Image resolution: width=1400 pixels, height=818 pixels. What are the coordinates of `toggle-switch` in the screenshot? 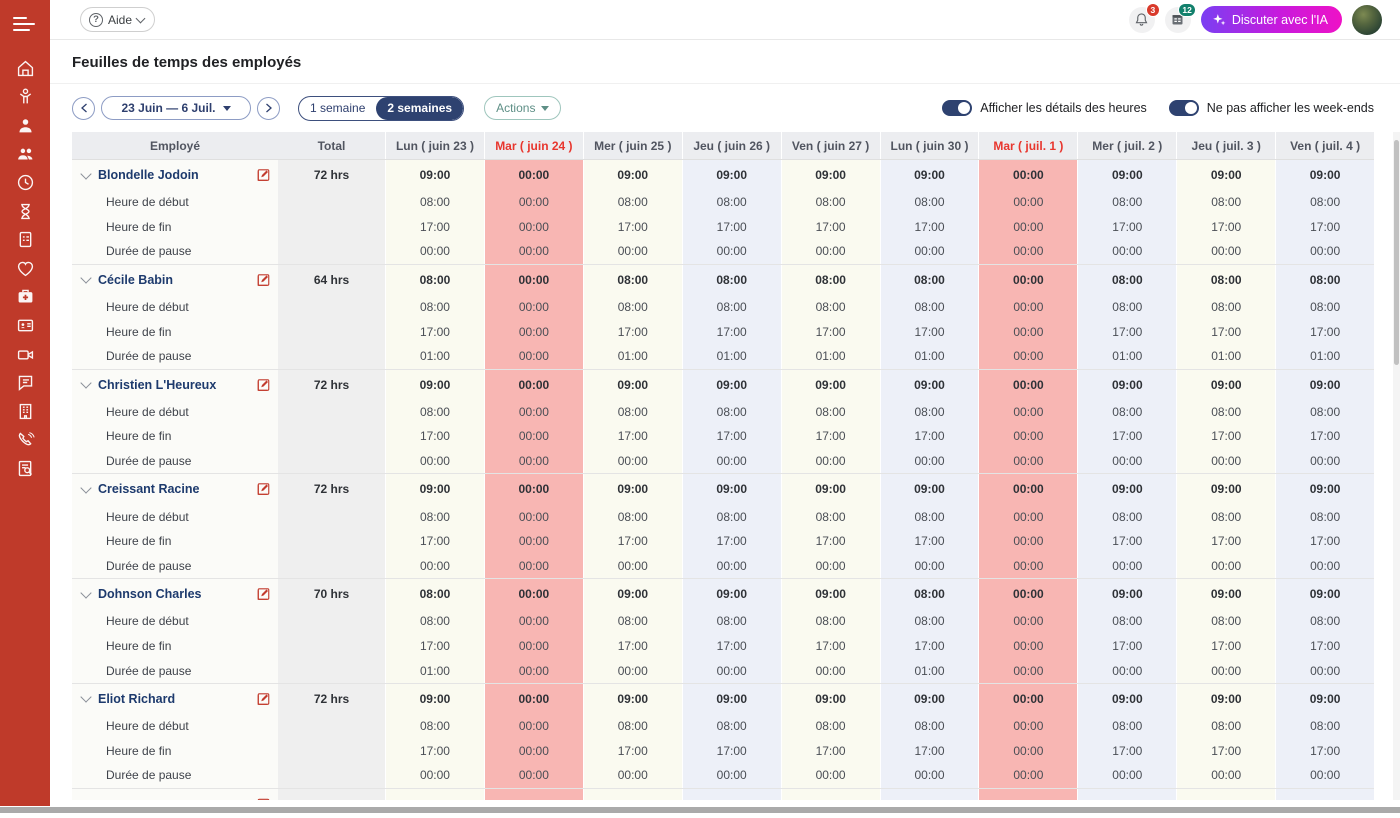 It's located at (957, 108).